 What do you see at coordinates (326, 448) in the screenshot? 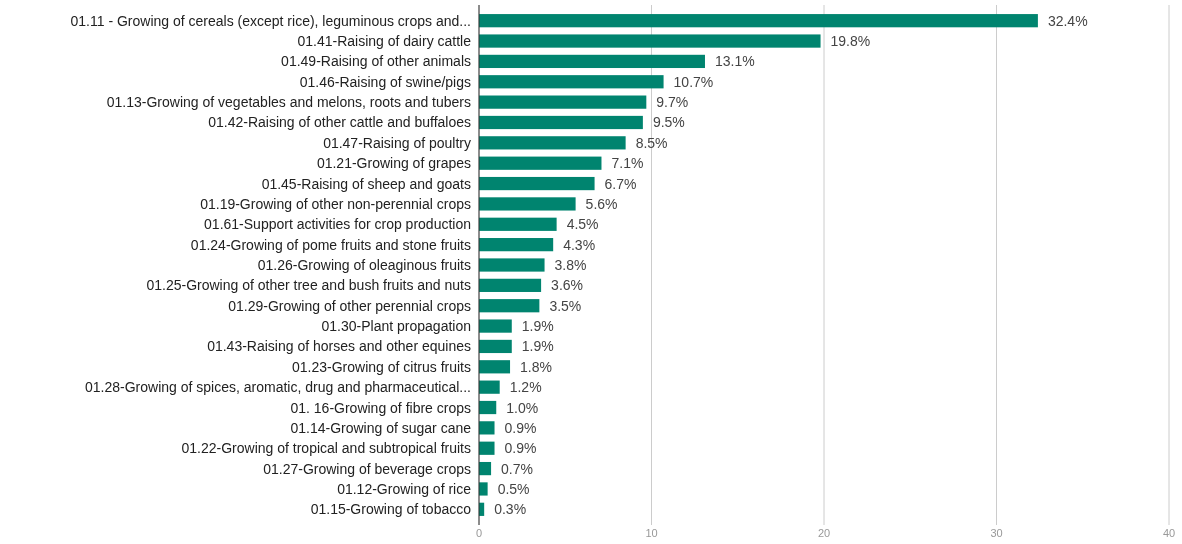
I see `y-tick-label: 01.22-Growing of tropical and subtropical fruits` at bounding box center [326, 448].